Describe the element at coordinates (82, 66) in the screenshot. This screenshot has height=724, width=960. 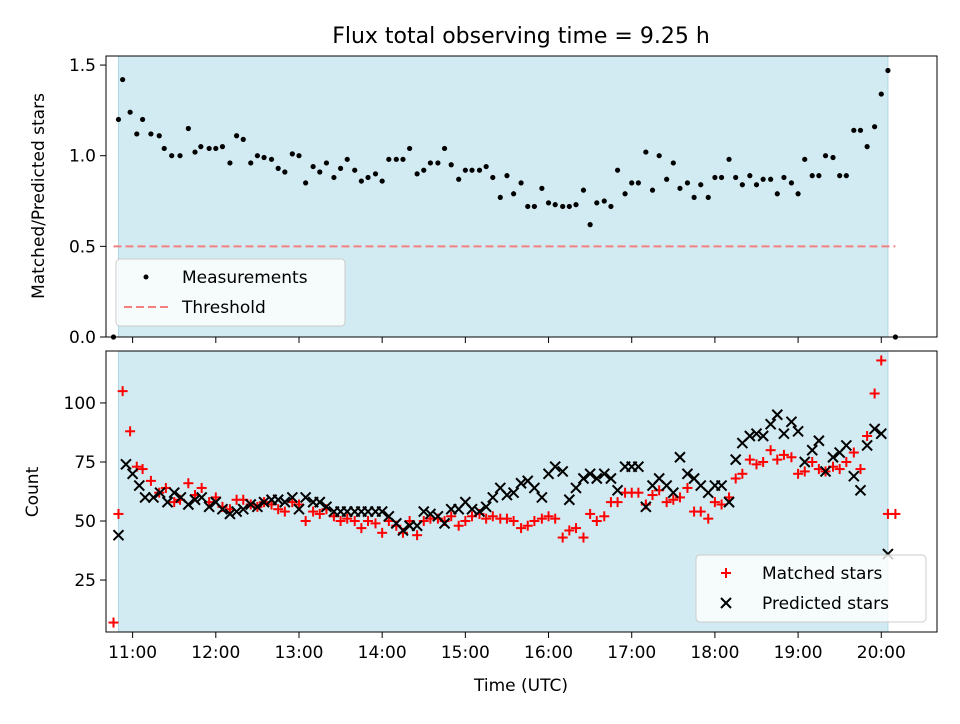
I see `top-y-tick-label: 1.5` at that location.